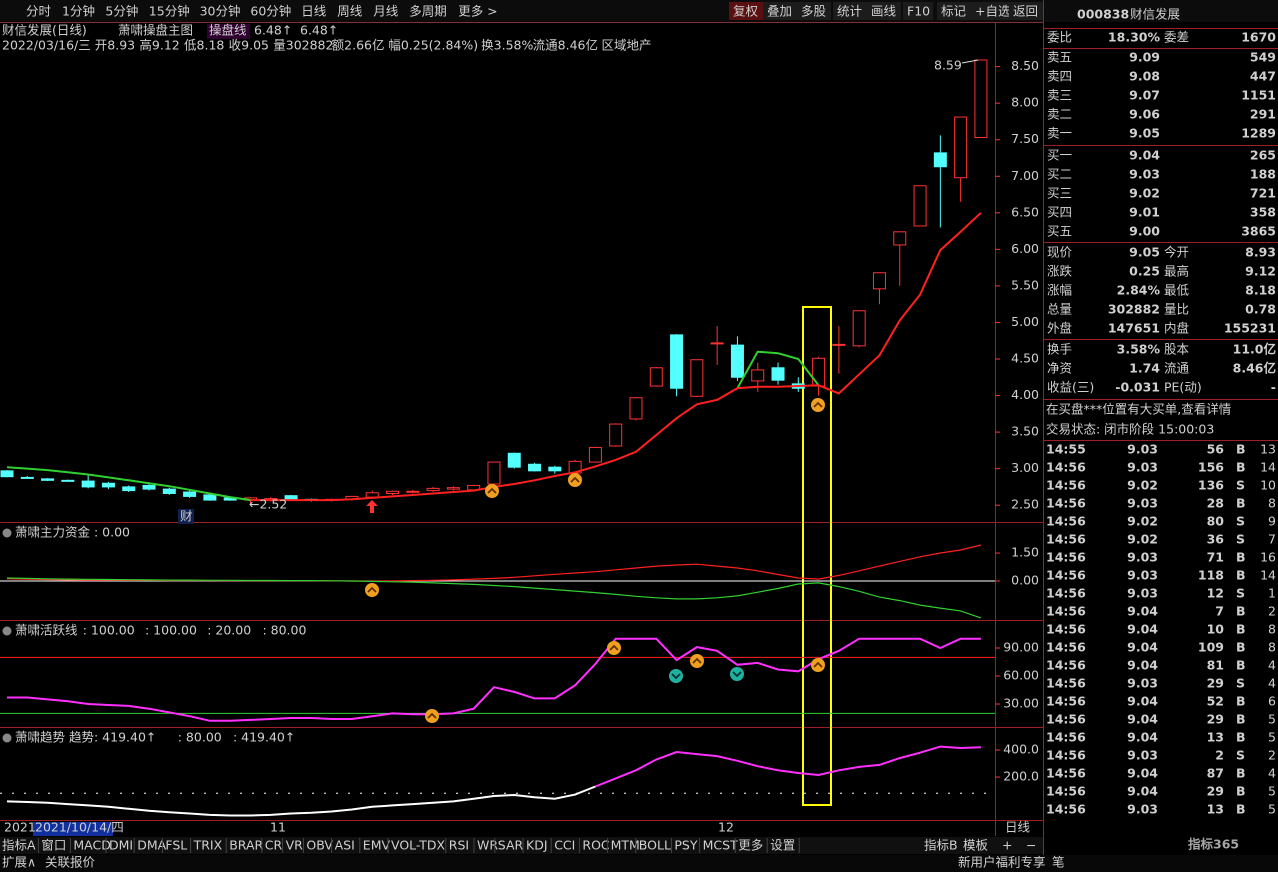  What do you see at coordinates (314, 11) in the screenshot?
I see `period-tab: 日线` at bounding box center [314, 11].